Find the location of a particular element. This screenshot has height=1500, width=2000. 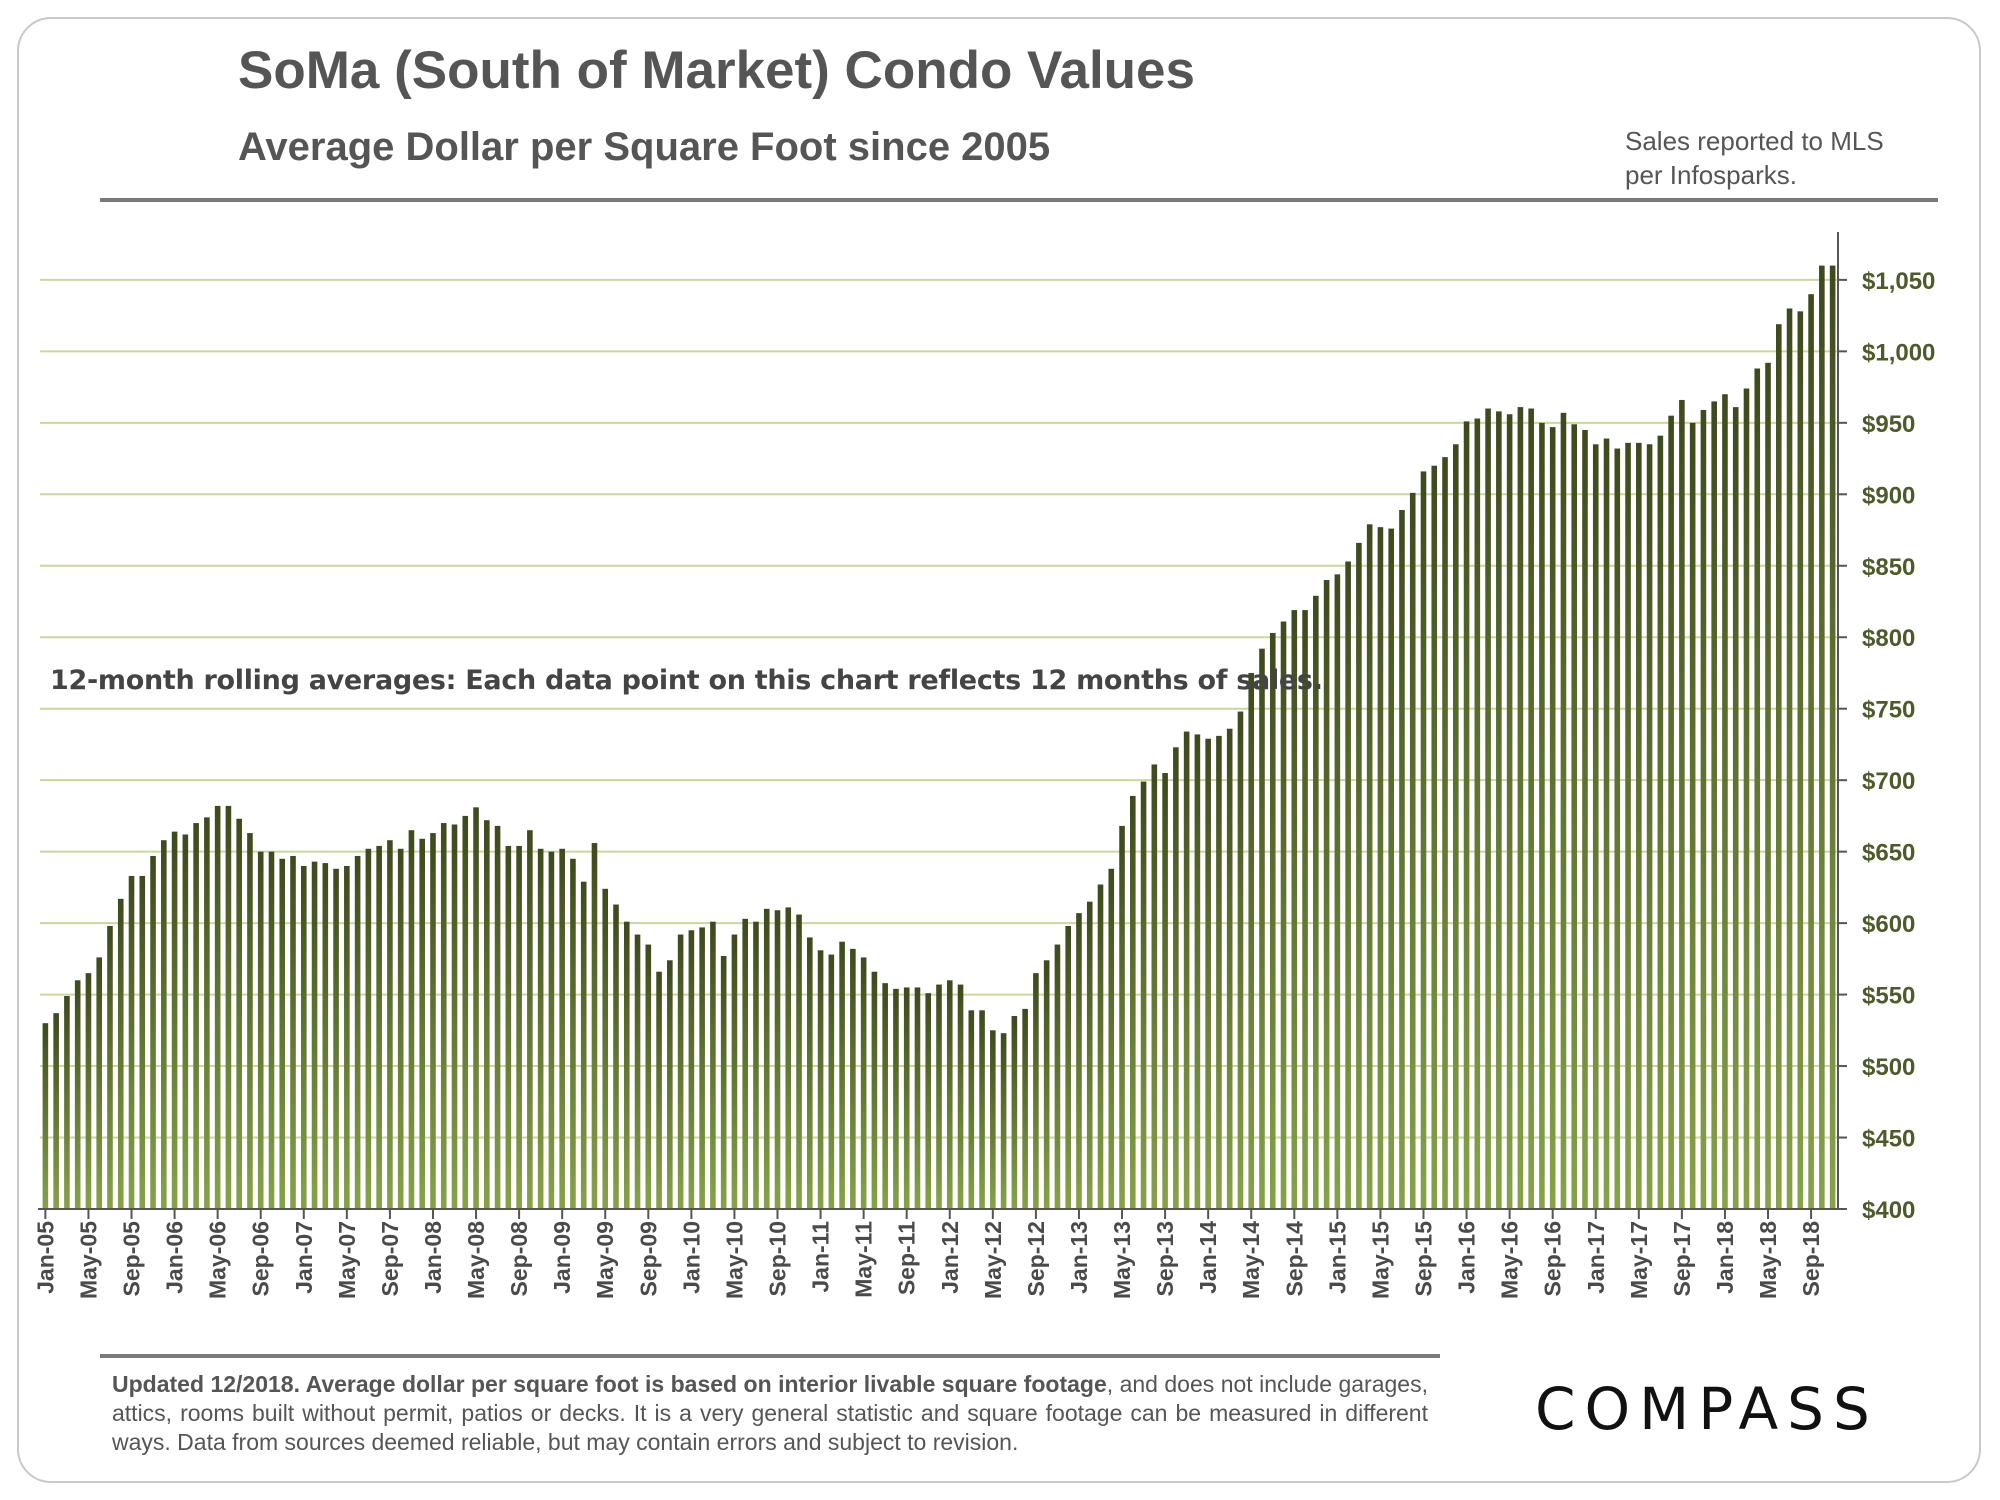

x-tick-label: Sep-18 is located at coordinates (1811, 1259).